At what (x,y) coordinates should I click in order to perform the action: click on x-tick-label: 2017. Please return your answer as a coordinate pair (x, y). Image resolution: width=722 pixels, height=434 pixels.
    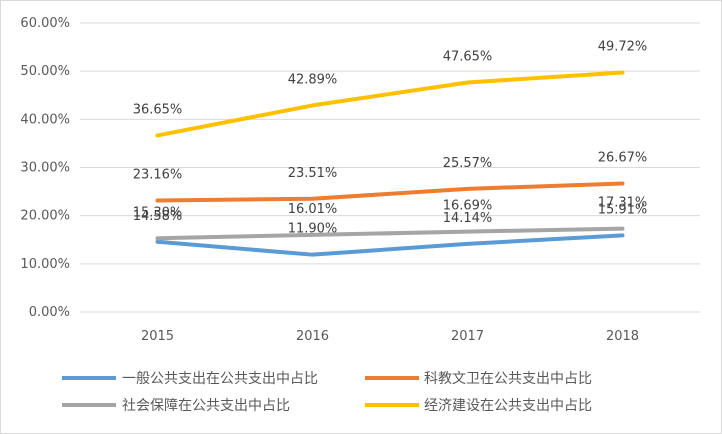
    Looking at the image, I should click on (467, 336).